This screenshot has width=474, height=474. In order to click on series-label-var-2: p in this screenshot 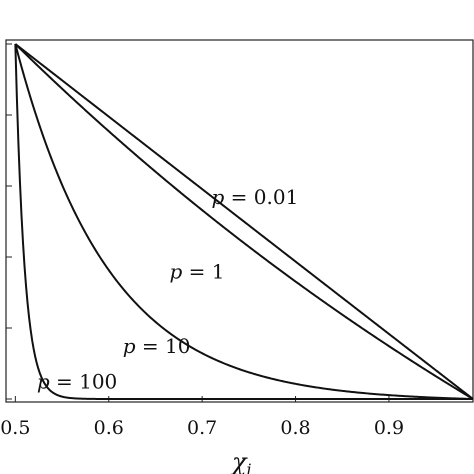, I will do `click(129, 346)`.